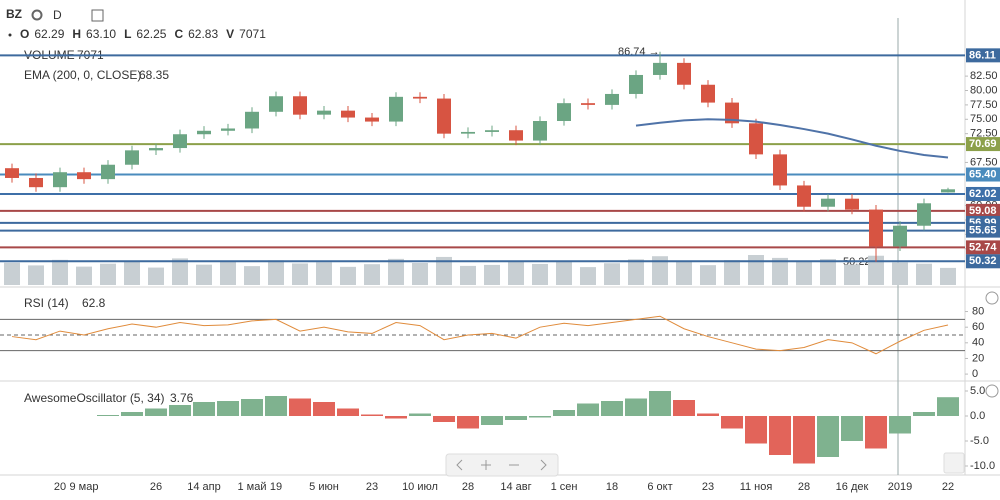  Describe the element at coordinates (468, 487) in the screenshot. I see `x-tick-label: 28` at that location.